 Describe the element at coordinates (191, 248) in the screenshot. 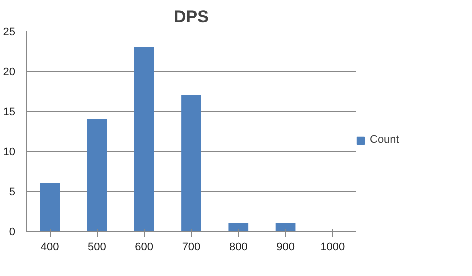

I see `x-tick-label: 700` at that location.